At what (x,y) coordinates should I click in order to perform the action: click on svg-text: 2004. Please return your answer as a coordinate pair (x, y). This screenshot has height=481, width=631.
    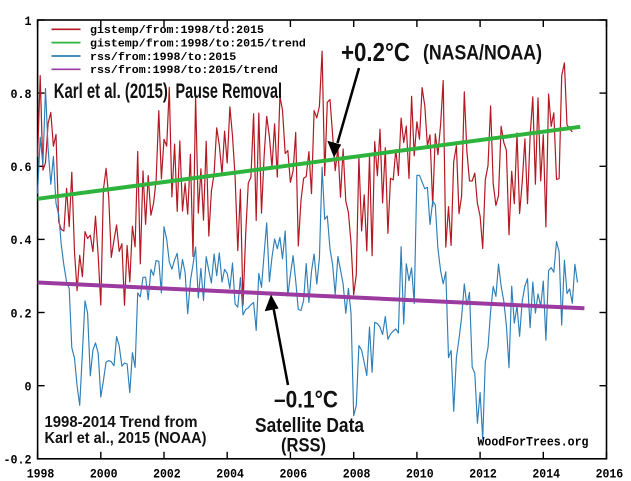
    Looking at the image, I should click on (230, 473).